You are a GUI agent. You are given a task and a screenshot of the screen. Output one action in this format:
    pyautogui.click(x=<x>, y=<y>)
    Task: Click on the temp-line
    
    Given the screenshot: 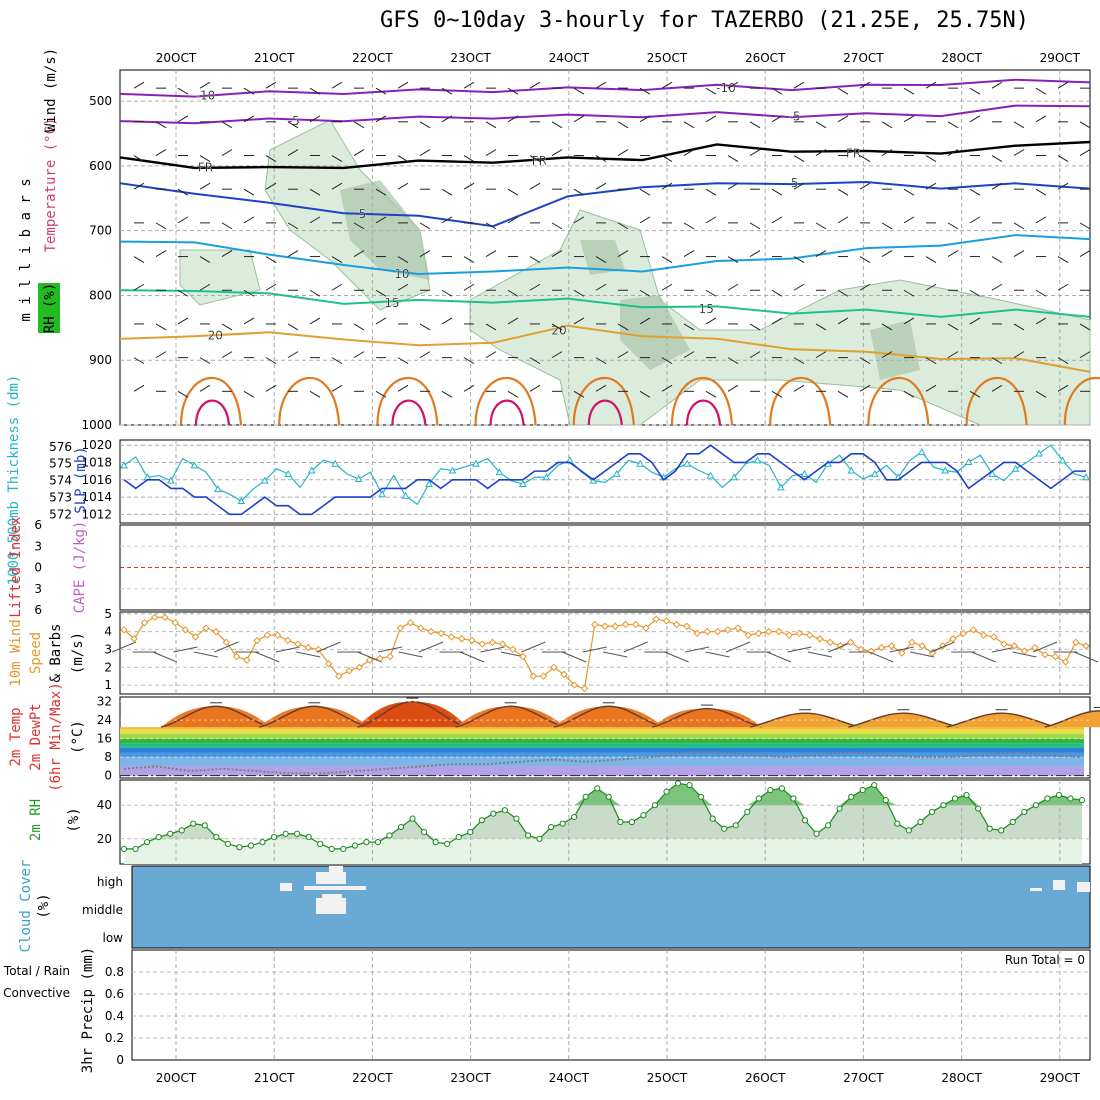 What is the action you would take?
    pyautogui.click(x=608, y=716)
    